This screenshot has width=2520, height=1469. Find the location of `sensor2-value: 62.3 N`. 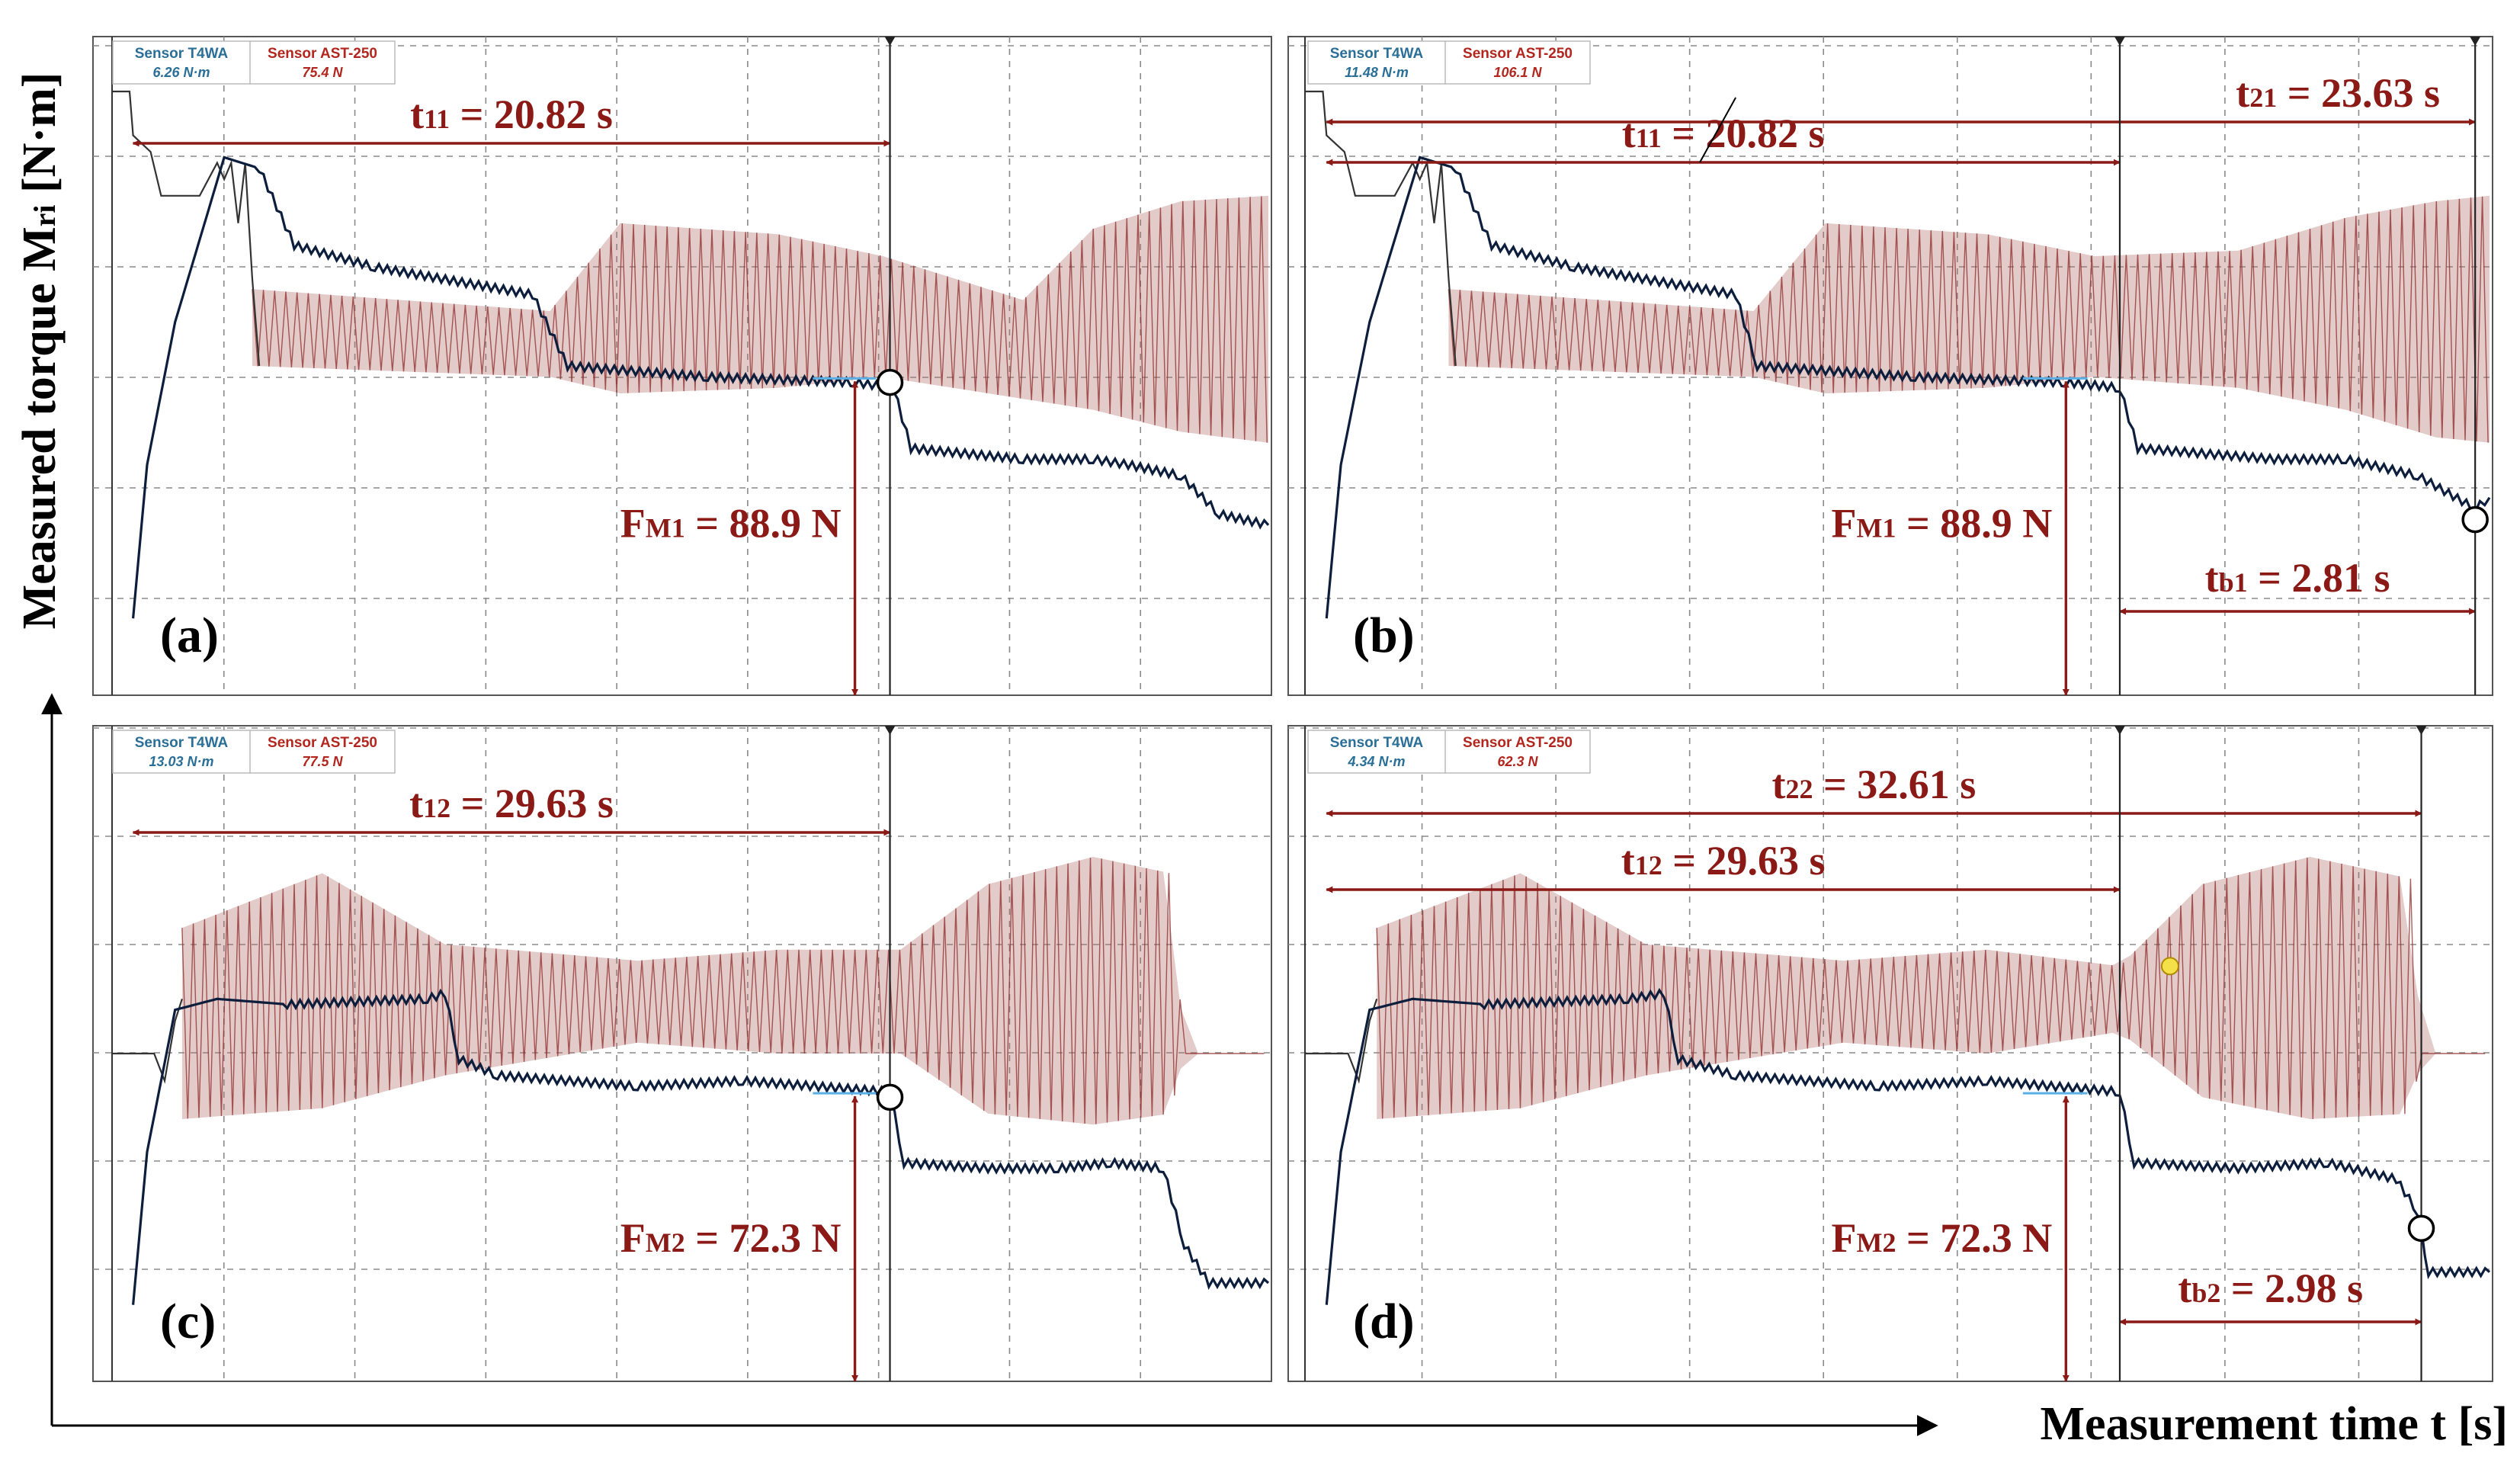

sensor2-value: 62.3 N is located at coordinates (1517, 762).